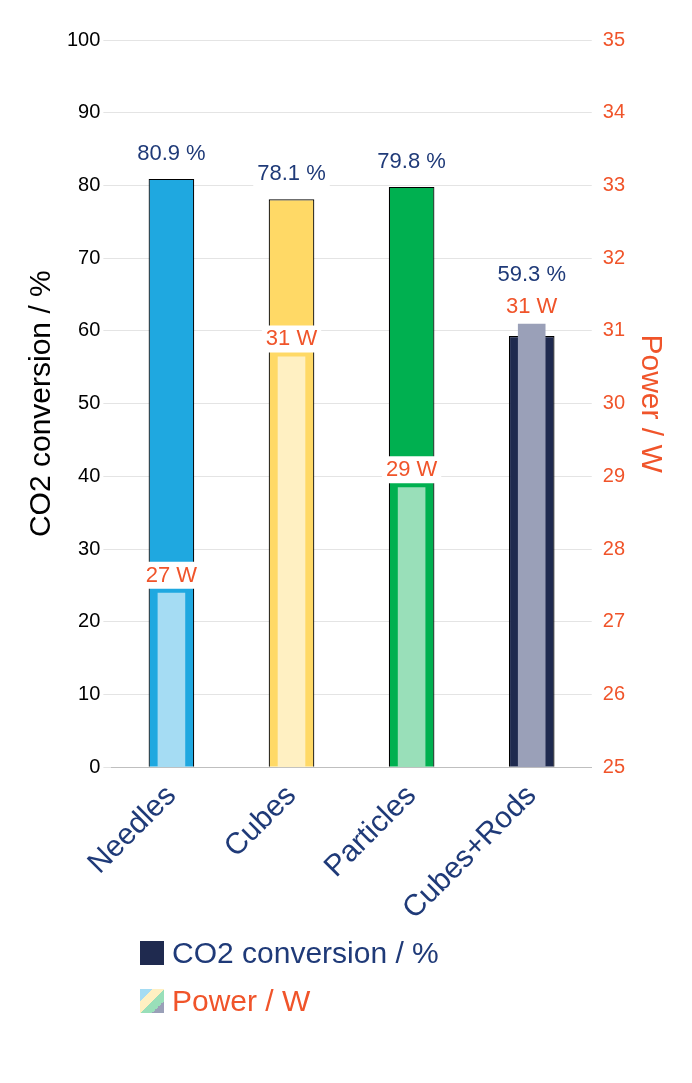 The width and height of the screenshot is (692, 1083). I want to click on data-label: 79.8 %, so click(411, 160).